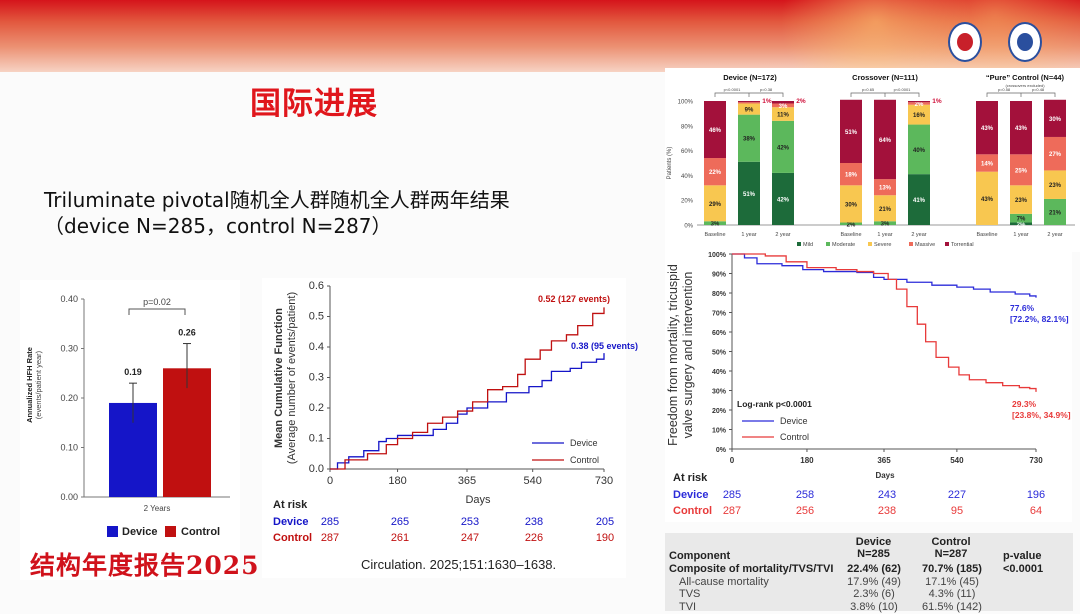 The width and height of the screenshot is (1080, 614). I want to click on y-tick-label: 90%, so click(719, 275).